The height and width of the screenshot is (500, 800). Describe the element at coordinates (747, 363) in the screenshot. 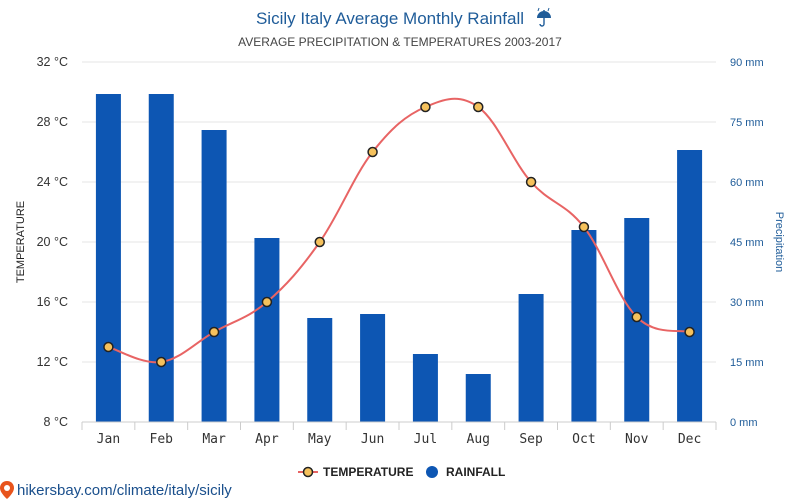

I see `y2-tick-label: 15 mm` at that location.